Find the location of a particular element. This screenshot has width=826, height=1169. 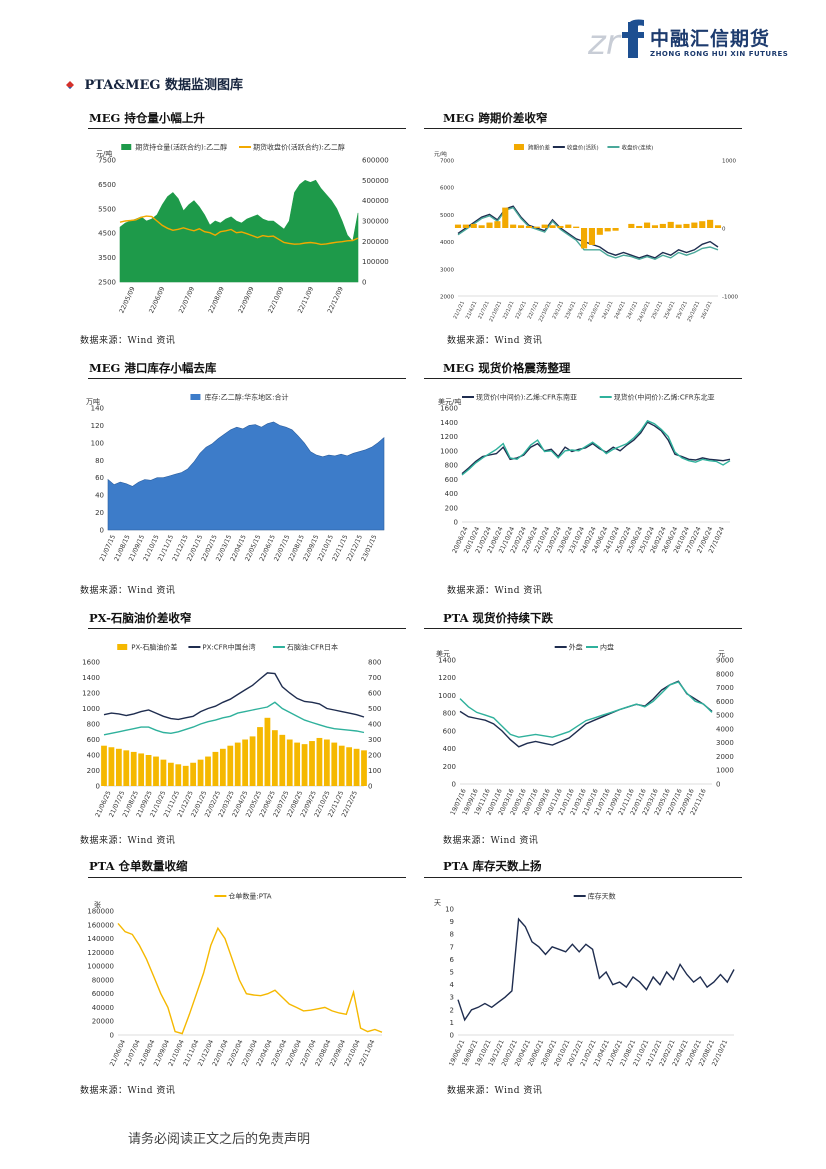

legend: 跨期价差 收盘价(活跃) 收盘价(连续) is located at coordinates (583, 148).